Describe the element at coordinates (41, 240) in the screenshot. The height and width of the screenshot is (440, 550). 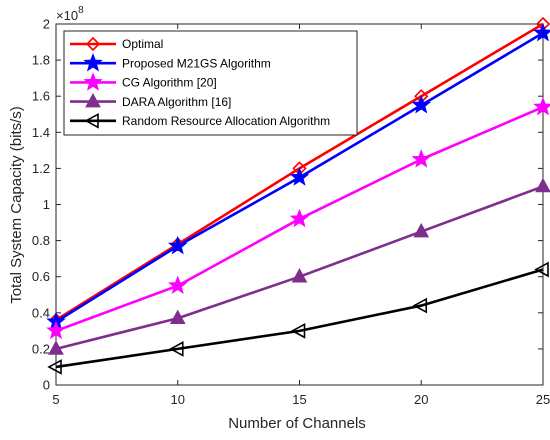
I see `y-tick-label: 0.8` at that location.